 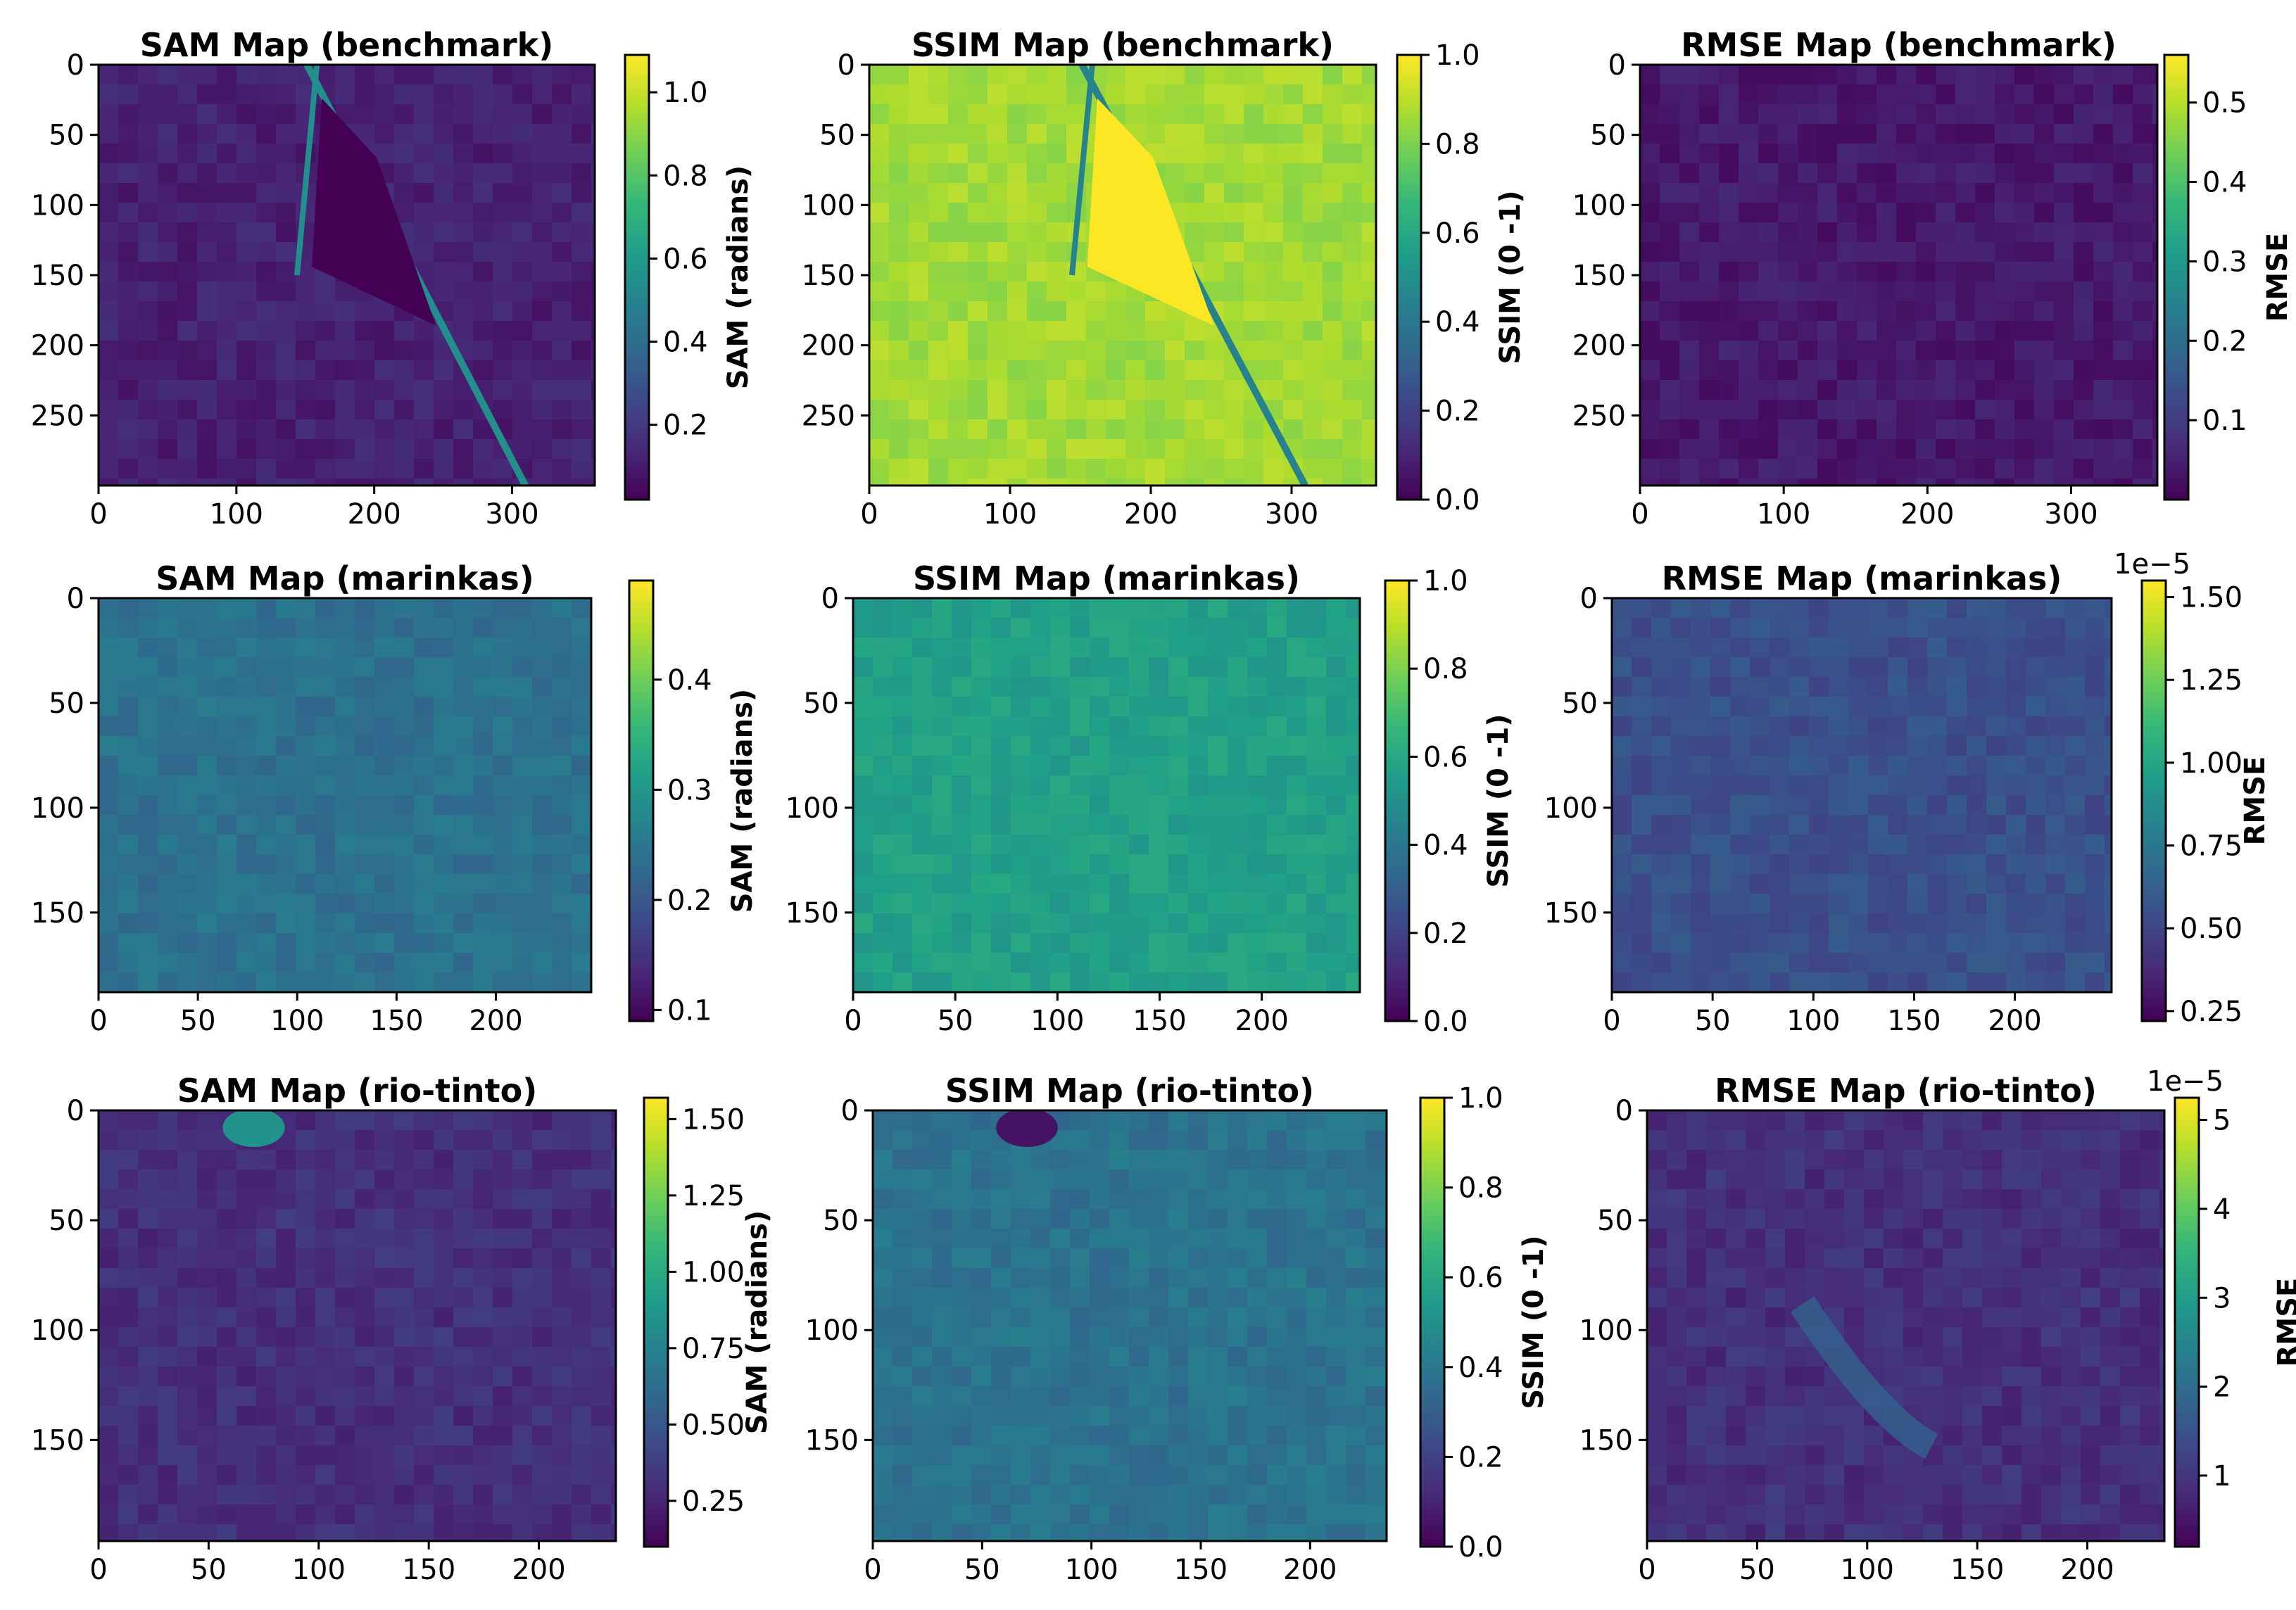 I want to click on colorbar-tick-label: 1.00, so click(x=2211, y=763).